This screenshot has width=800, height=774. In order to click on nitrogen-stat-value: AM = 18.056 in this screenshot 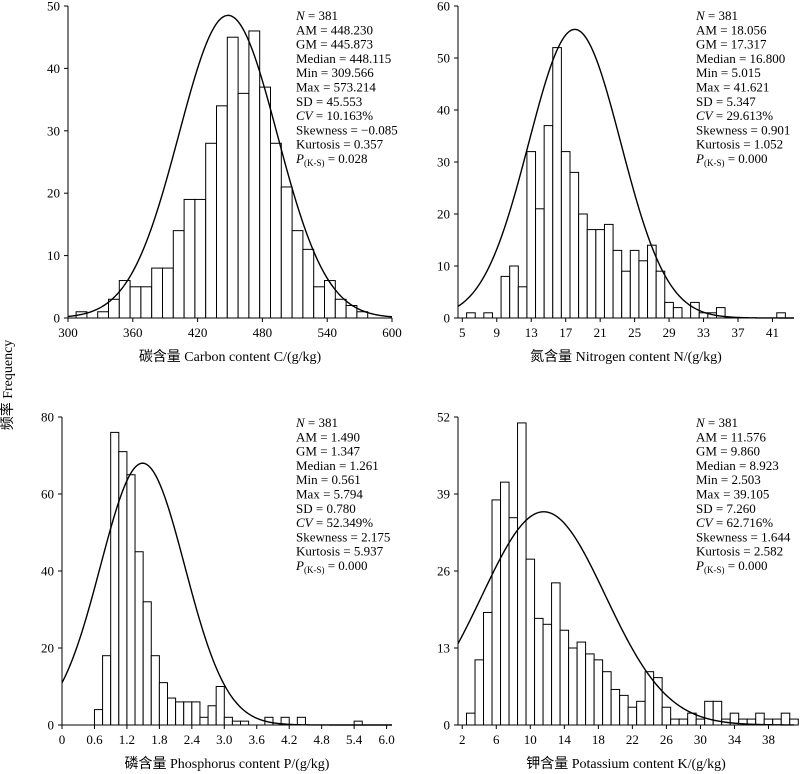, I will do `click(731, 29)`.